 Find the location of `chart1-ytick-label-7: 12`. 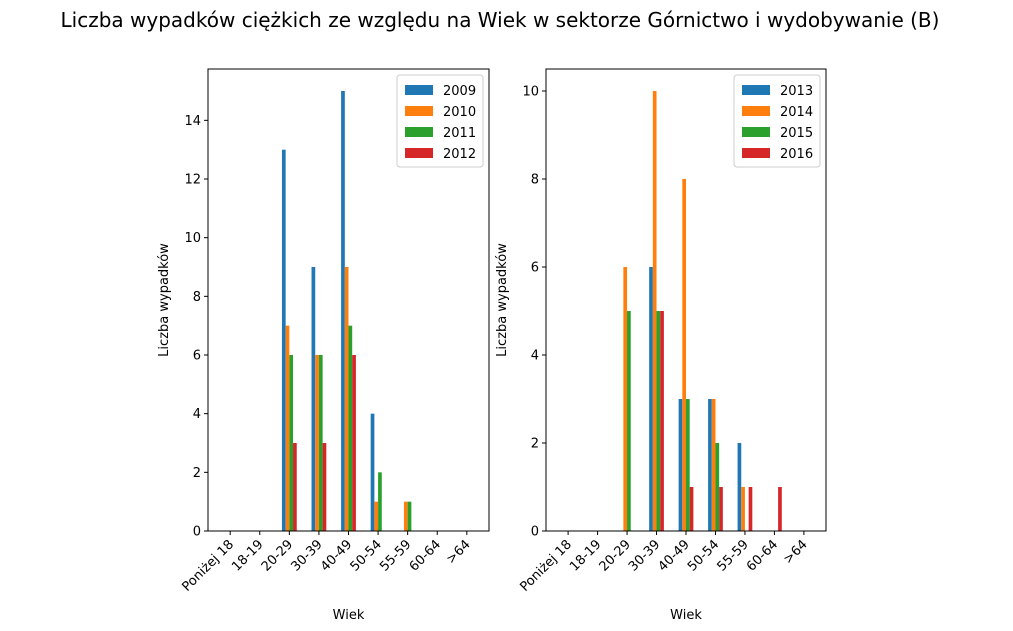

chart1-ytick-label-7: 12 is located at coordinates (192, 180).